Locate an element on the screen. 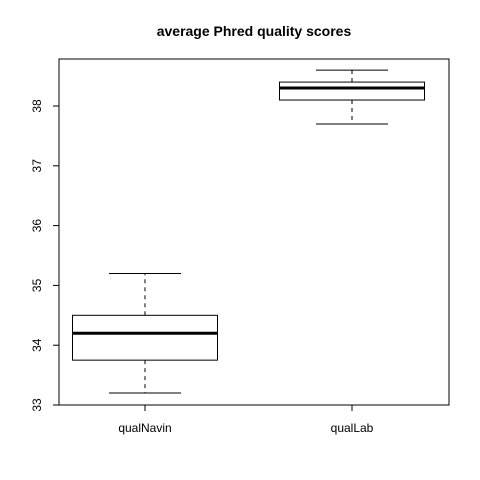 Image resolution: width=480 pixels, height=480 pixels. box-qualLab is located at coordinates (352, 97).